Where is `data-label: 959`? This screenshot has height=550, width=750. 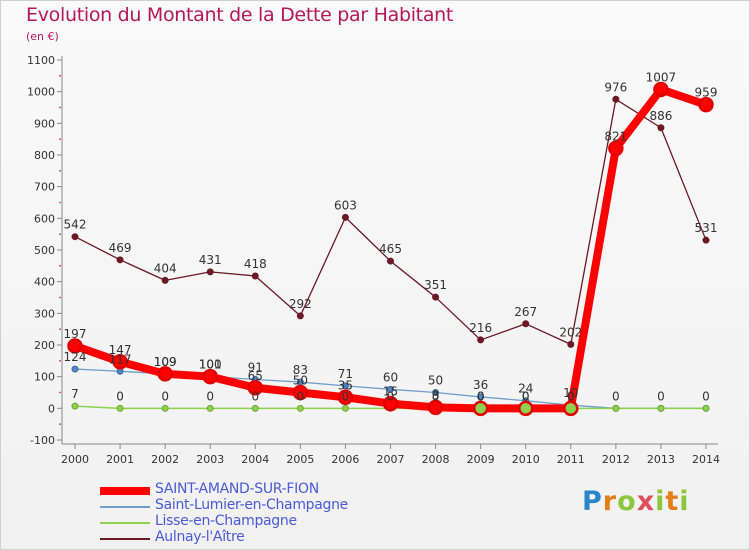 data-label: 959 is located at coordinates (706, 93).